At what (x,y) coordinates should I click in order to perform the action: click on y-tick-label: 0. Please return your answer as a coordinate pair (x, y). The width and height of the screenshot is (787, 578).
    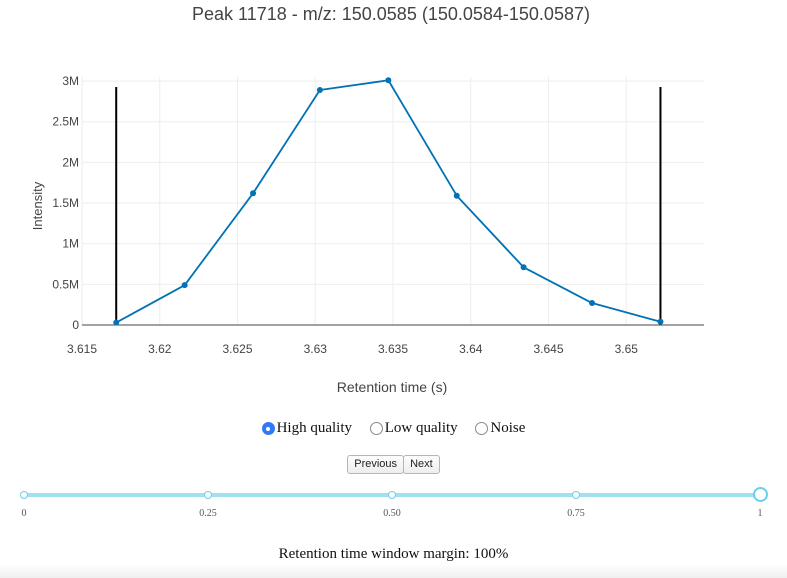
    Looking at the image, I should click on (75, 325).